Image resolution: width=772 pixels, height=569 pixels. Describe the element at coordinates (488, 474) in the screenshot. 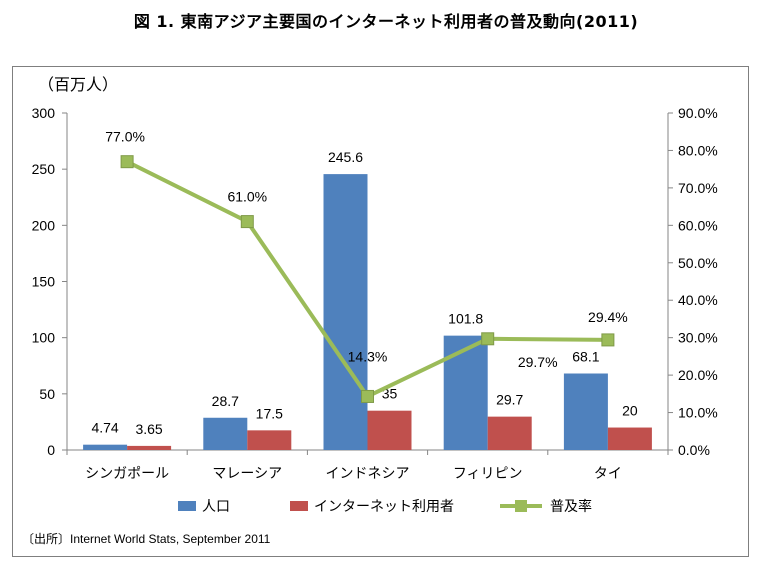

I see `x-category-label: フィリピン` at that location.